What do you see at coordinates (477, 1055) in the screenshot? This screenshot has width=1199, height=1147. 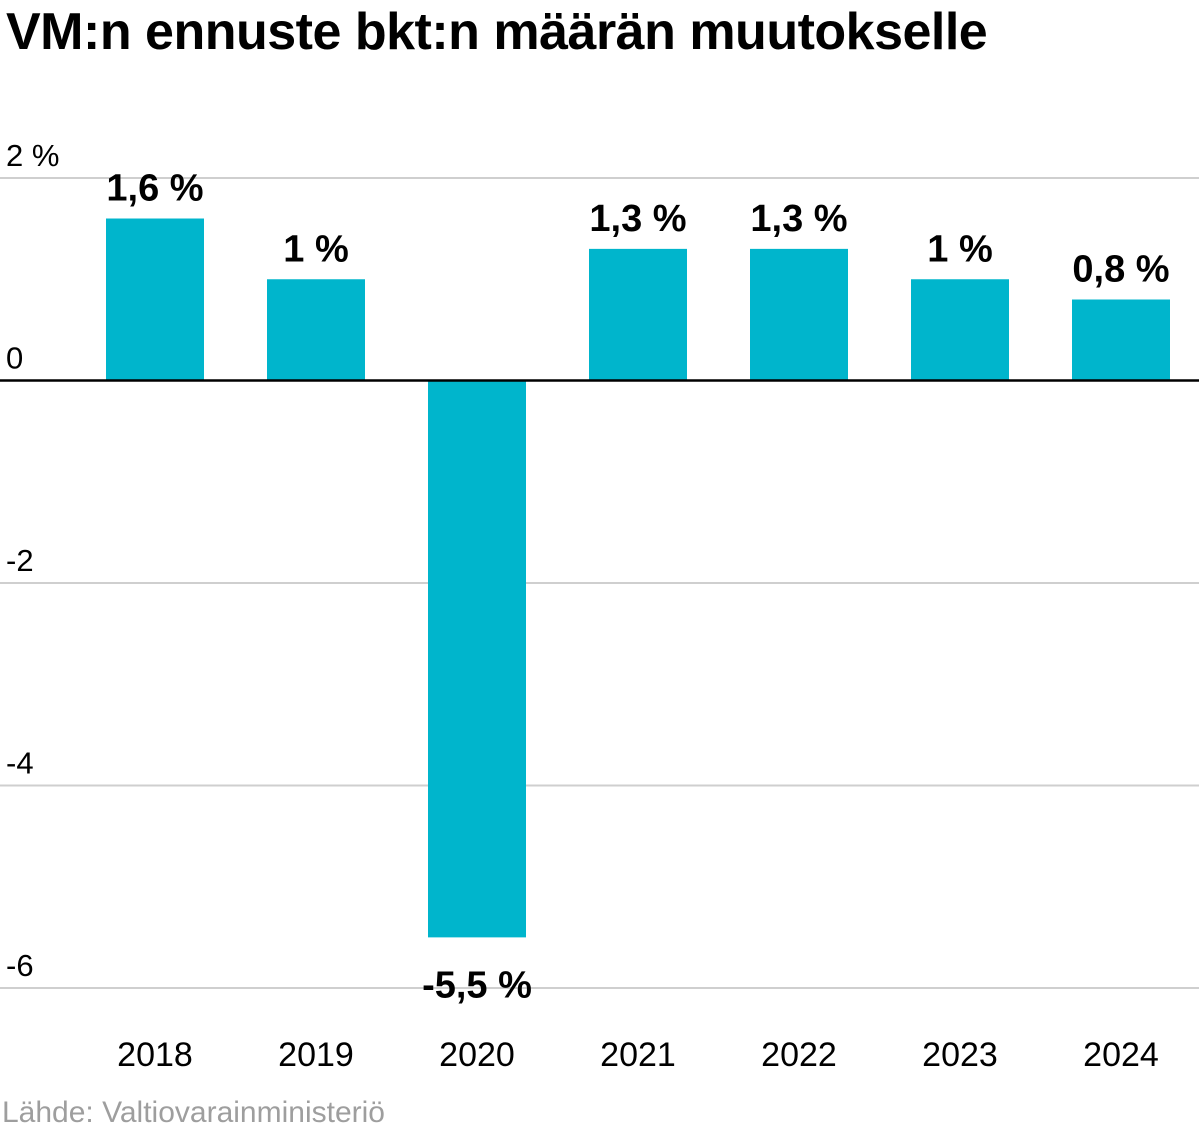 I see `x-tick-label: 2020` at bounding box center [477, 1055].